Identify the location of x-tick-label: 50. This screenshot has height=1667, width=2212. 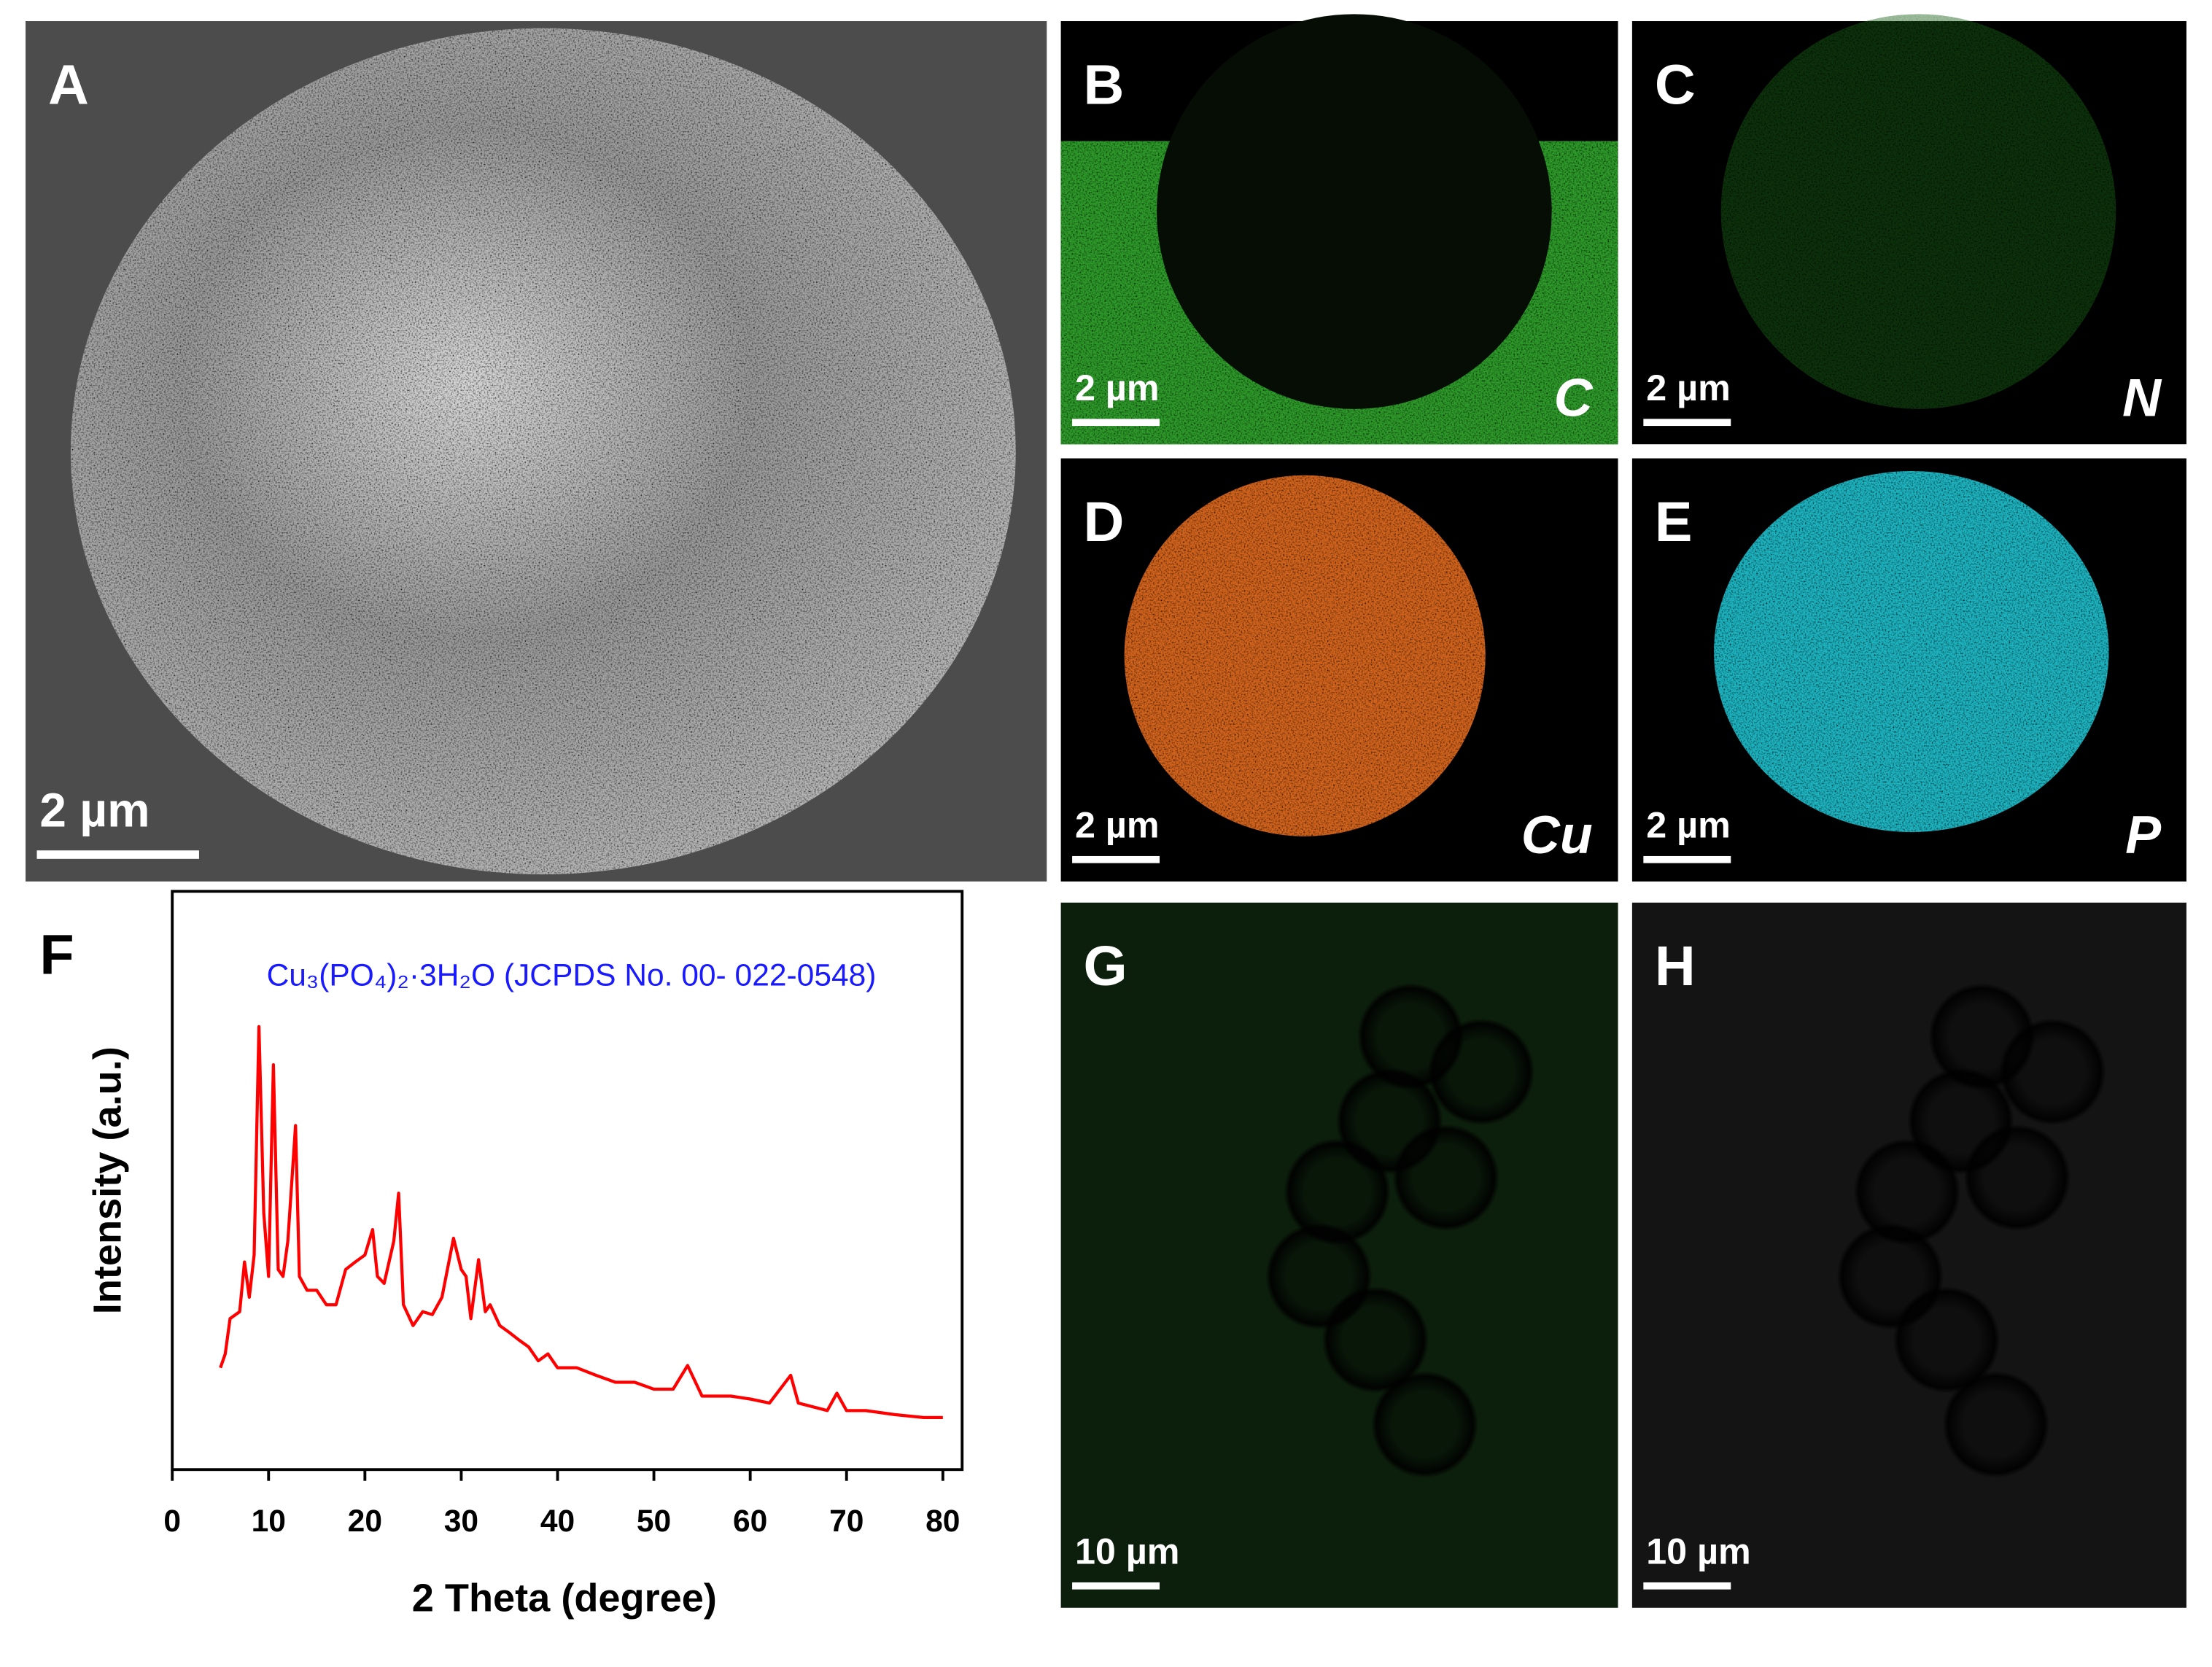
(654, 1521).